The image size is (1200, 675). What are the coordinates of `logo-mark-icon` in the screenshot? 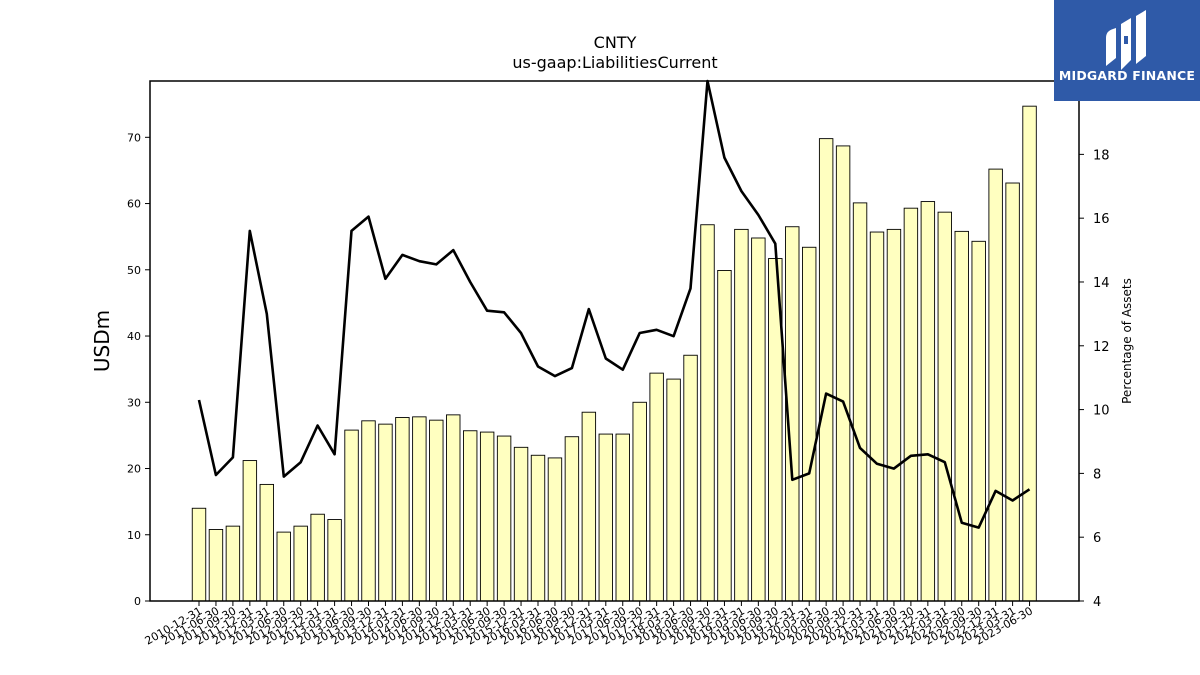 It's located at (1126, 40).